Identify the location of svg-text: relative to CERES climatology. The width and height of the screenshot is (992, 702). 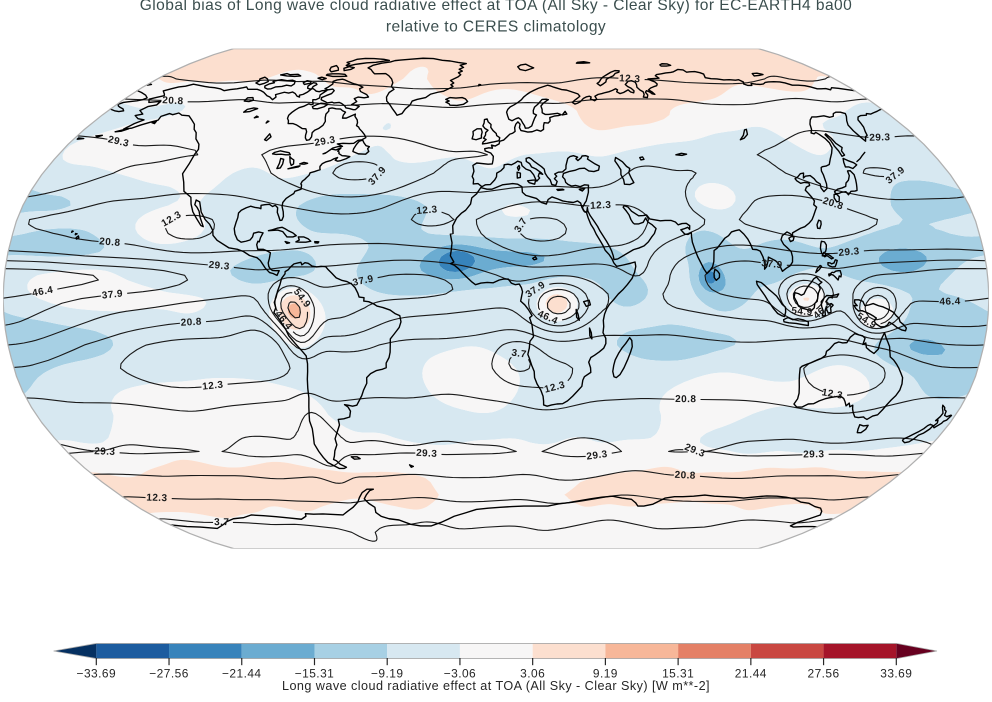
(496, 27).